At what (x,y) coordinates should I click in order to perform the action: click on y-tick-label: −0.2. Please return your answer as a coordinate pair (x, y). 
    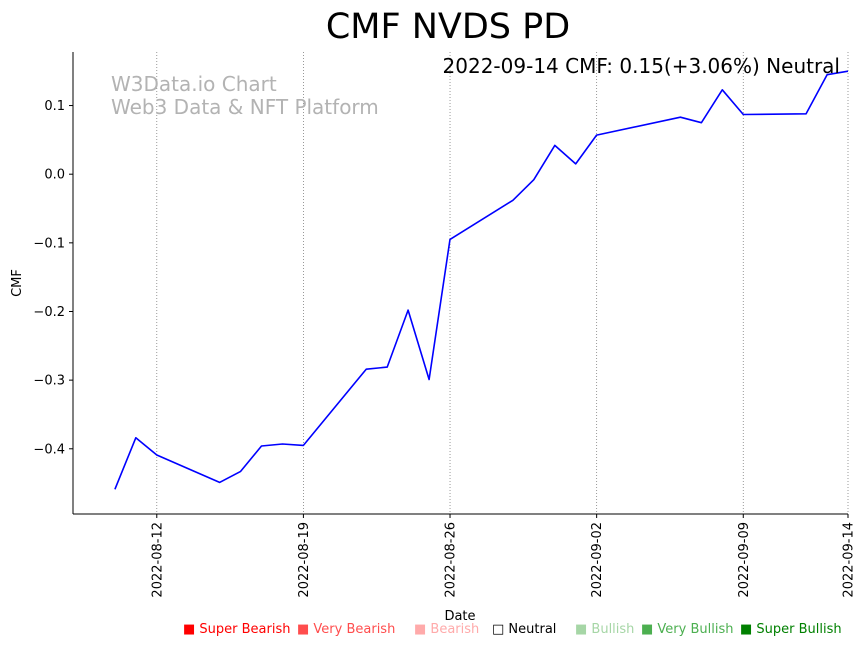
    Looking at the image, I should click on (49, 312).